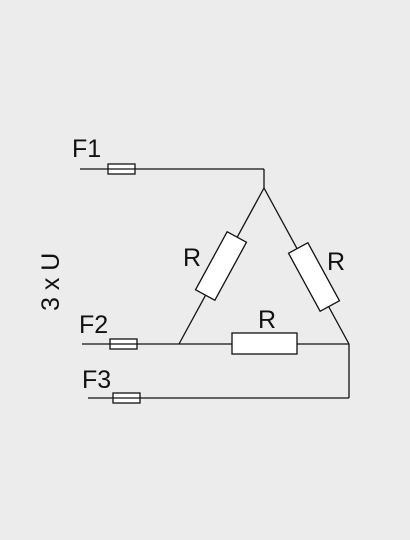  What do you see at coordinates (192, 258) in the screenshot?
I see `resistor-left-label: R` at bounding box center [192, 258].